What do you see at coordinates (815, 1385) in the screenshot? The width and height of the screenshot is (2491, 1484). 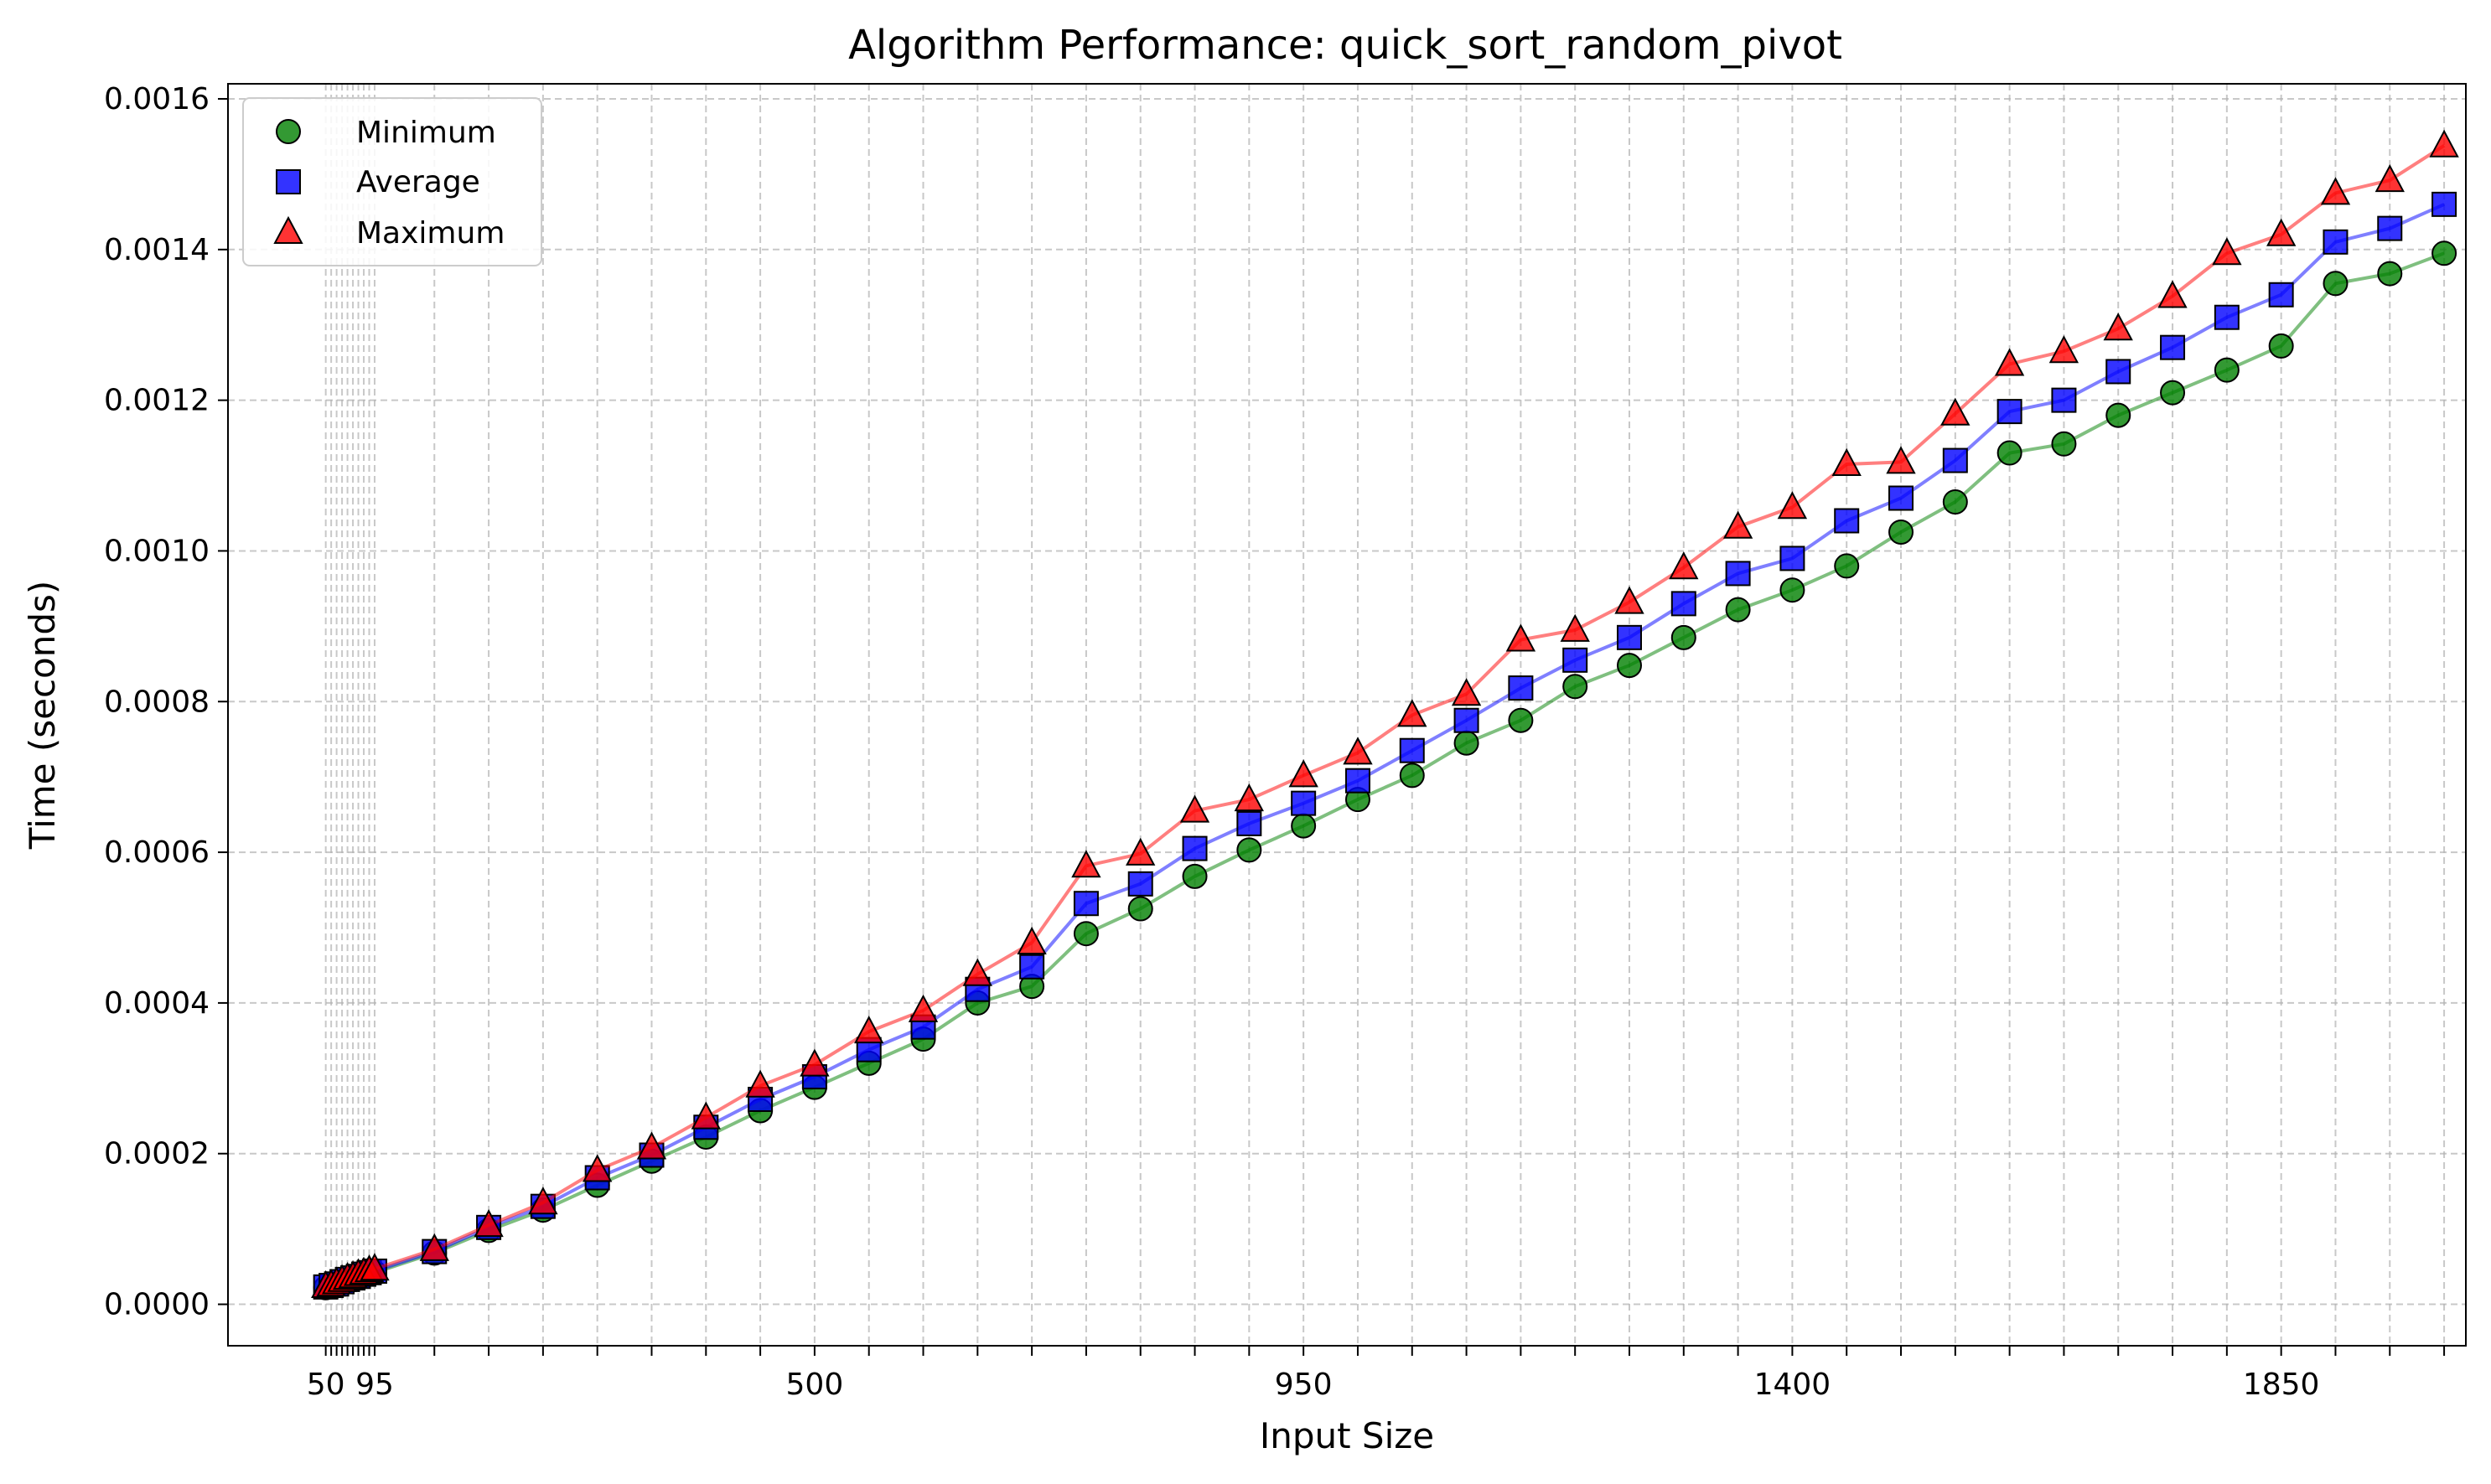 I see `x-tick-label: 500` at bounding box center [815, 1385].